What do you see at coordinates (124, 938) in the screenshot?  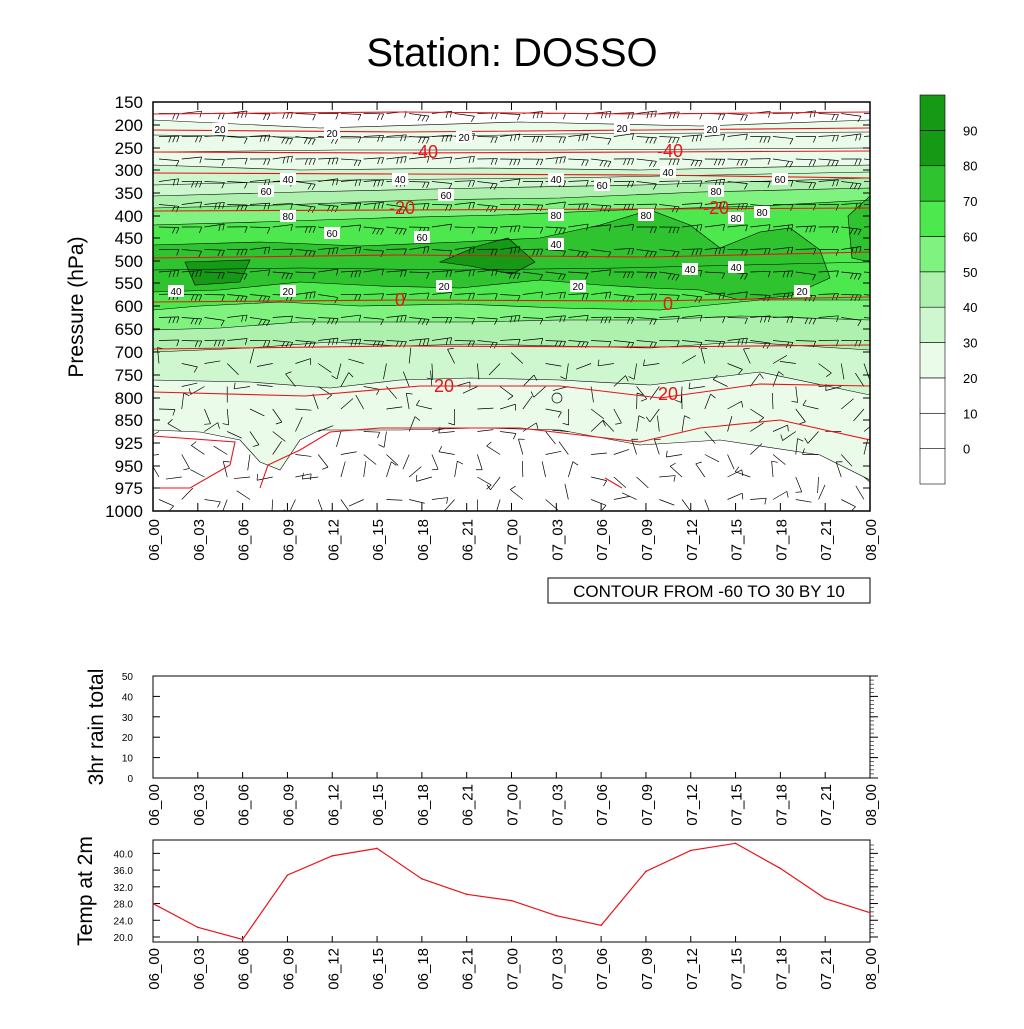 I see `temperature-tick-label: 20.0` at bounding box center [124, 938].